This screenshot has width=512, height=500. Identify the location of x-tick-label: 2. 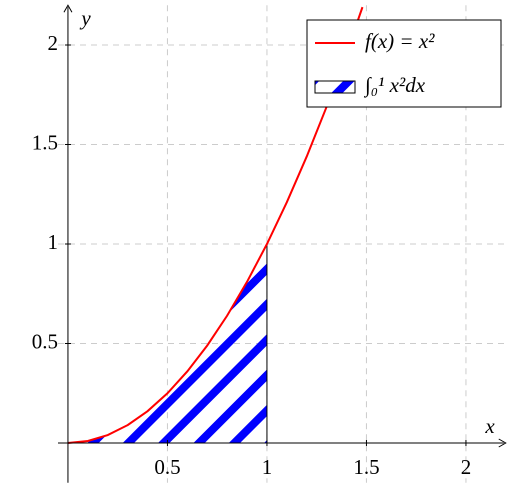
(466, 467).